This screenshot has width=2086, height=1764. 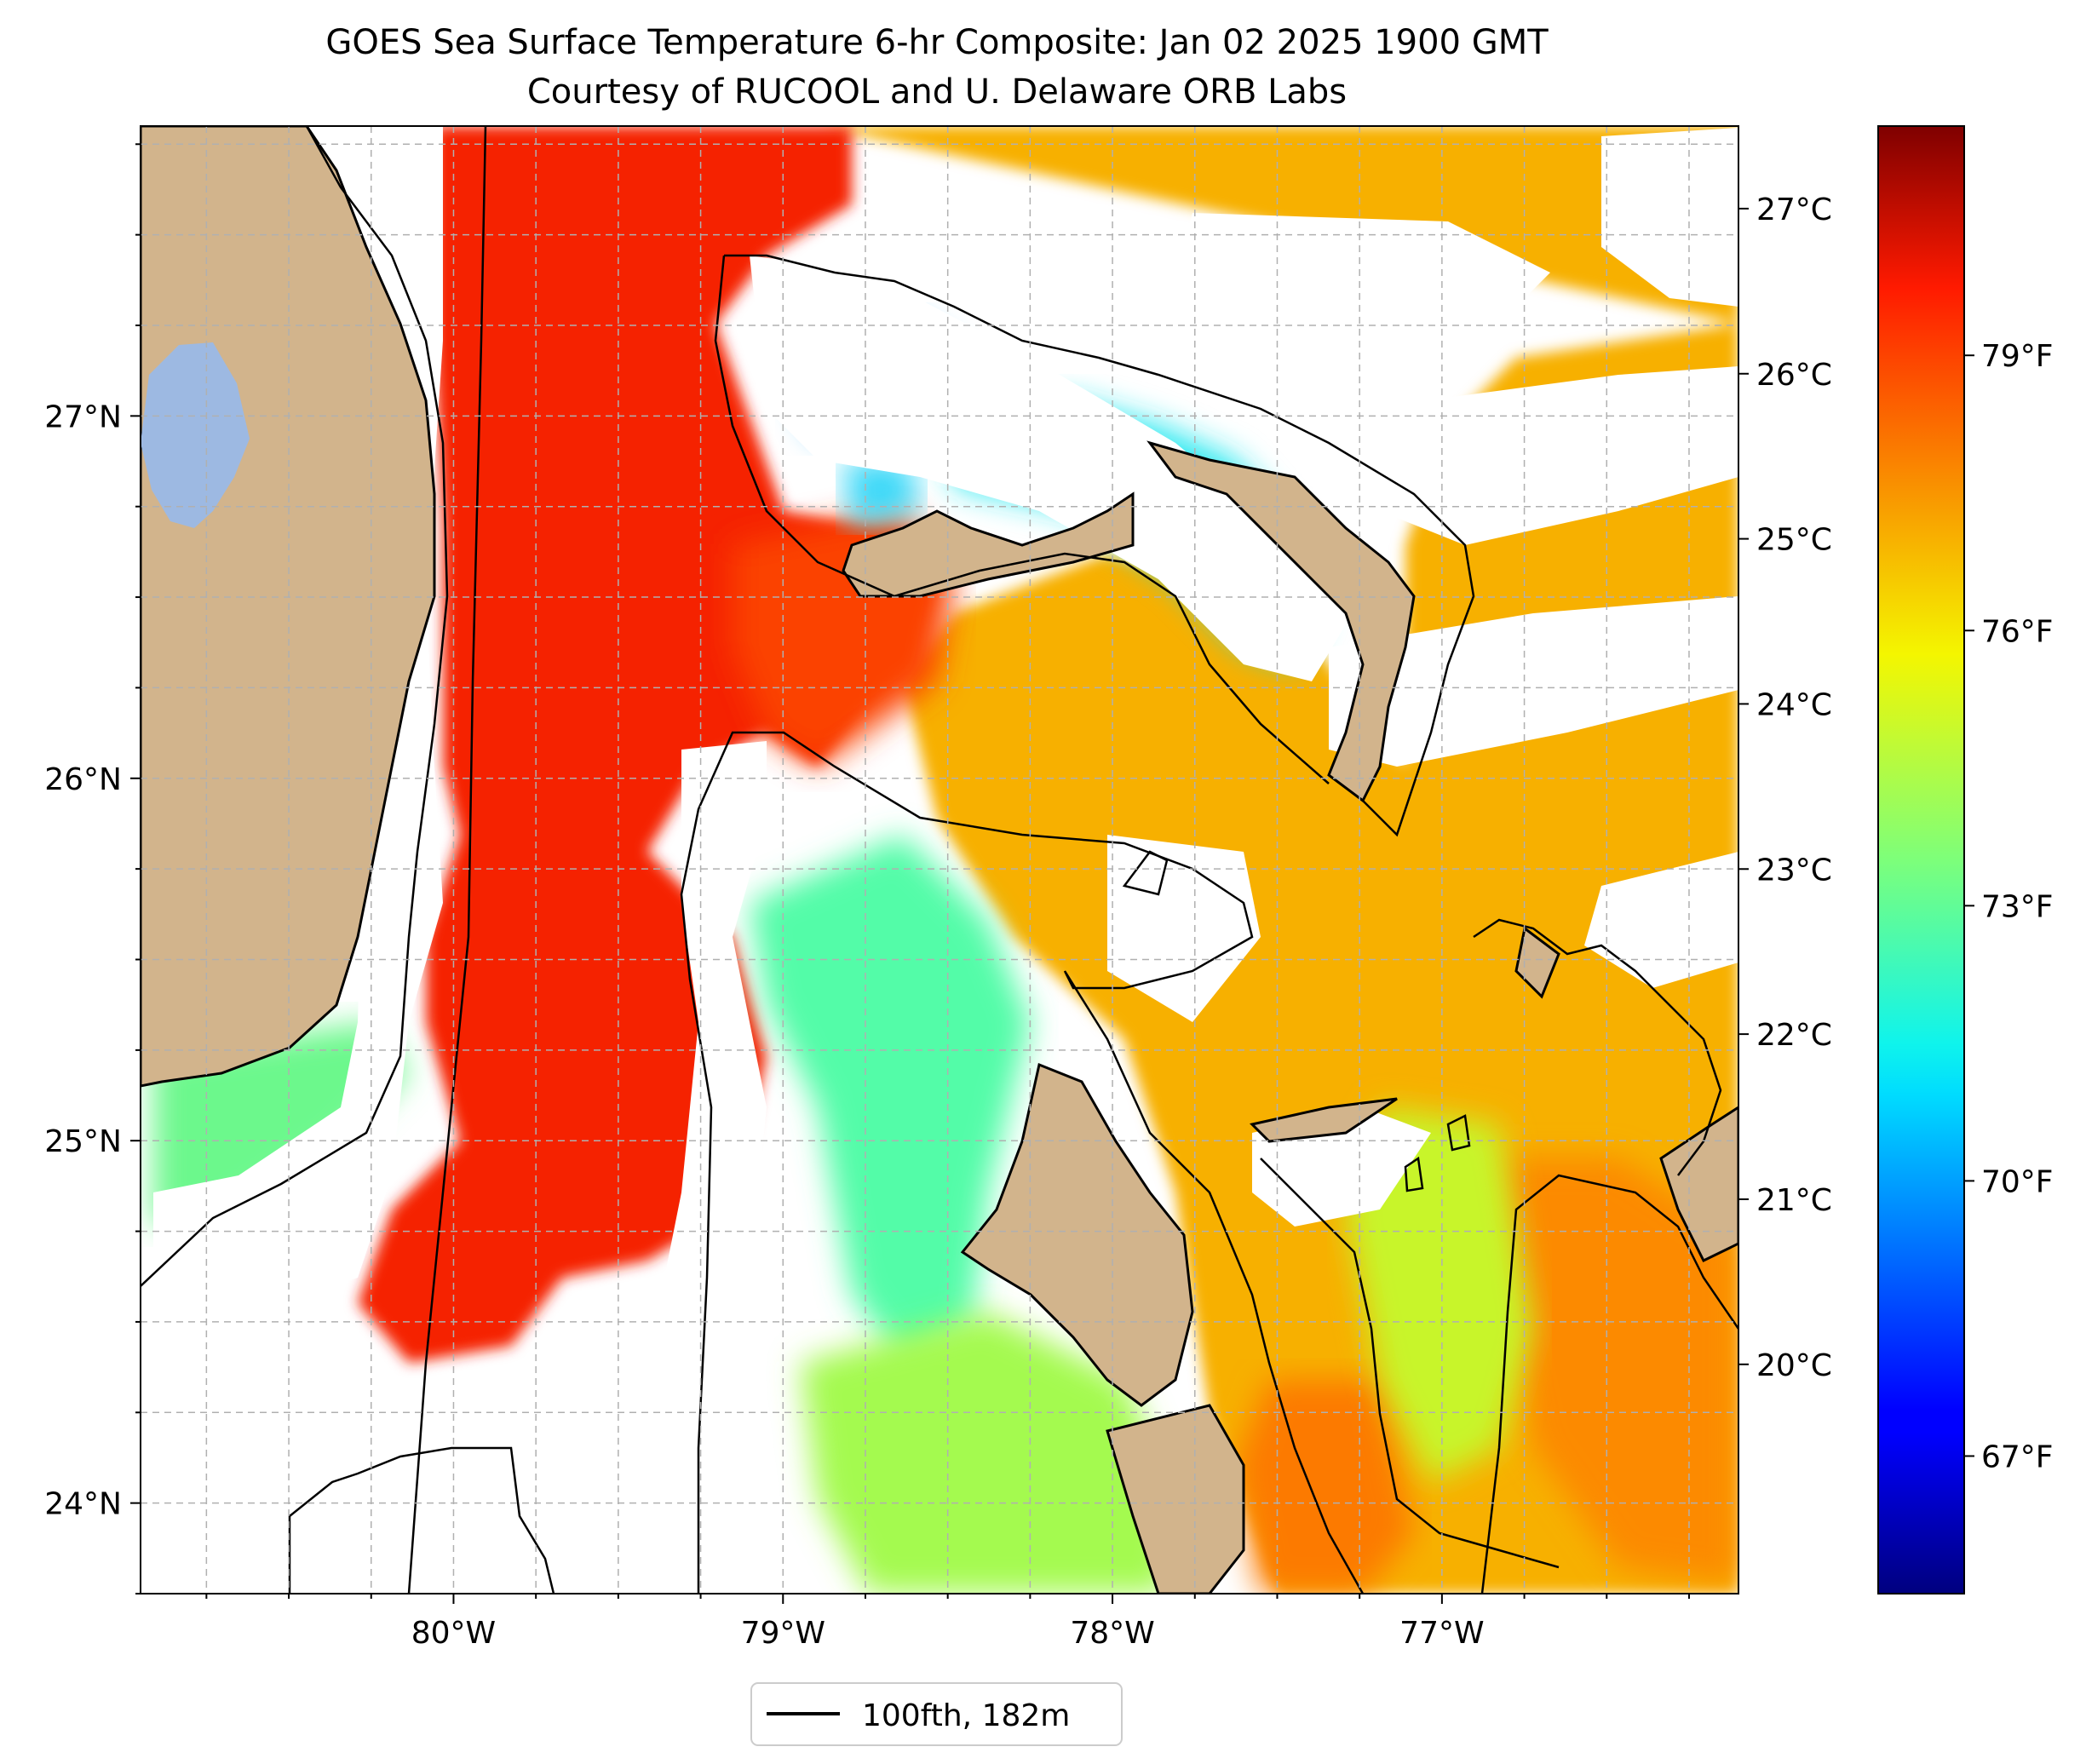 I want to click on sst-cyan-west-lobe, so click(x=881, y=494).